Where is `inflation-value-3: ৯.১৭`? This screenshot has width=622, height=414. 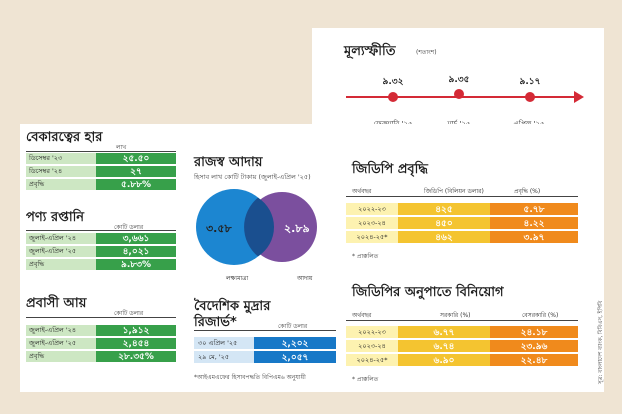 inflation-value-3: ৯.১৭ is located at coordinates (530, 82).